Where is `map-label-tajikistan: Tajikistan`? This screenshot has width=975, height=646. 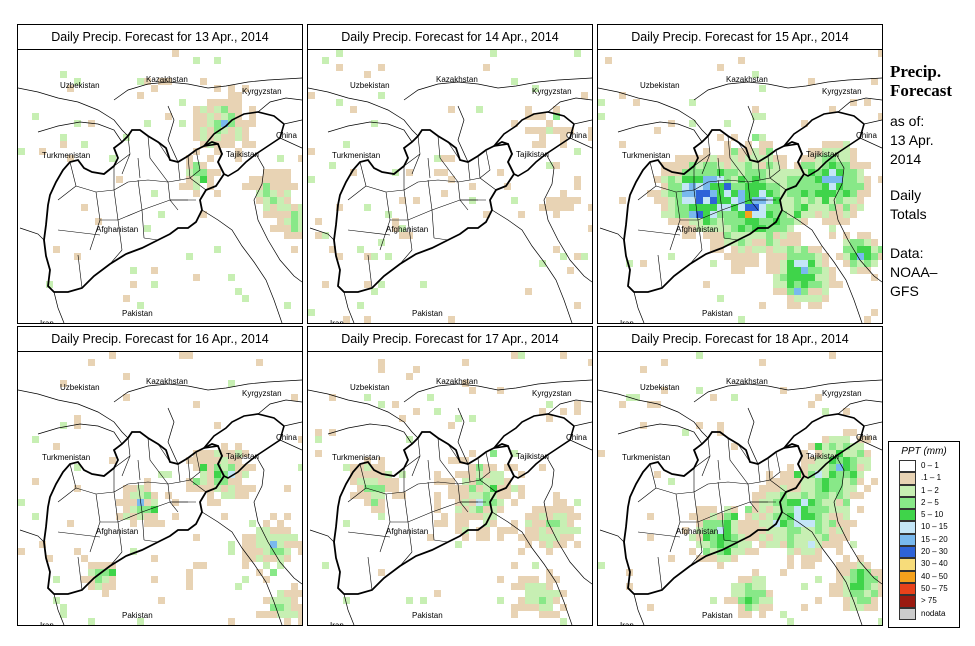
map-label-tajikistan: Tajikistan is located at coordinates (242, 154).